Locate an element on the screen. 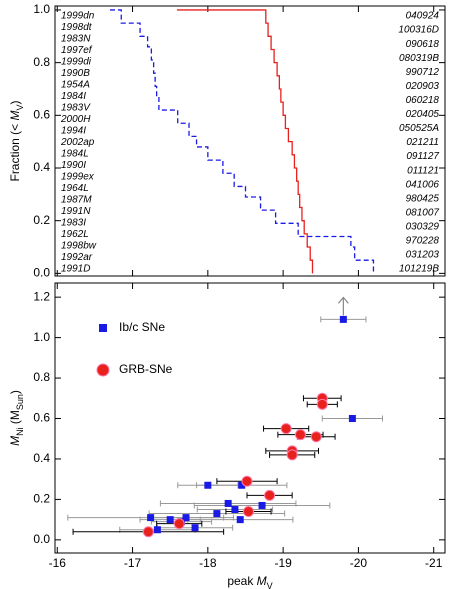 This screenshot has width=460, height=589. x-tick-label: -16 is located at coordinates (58, 563).